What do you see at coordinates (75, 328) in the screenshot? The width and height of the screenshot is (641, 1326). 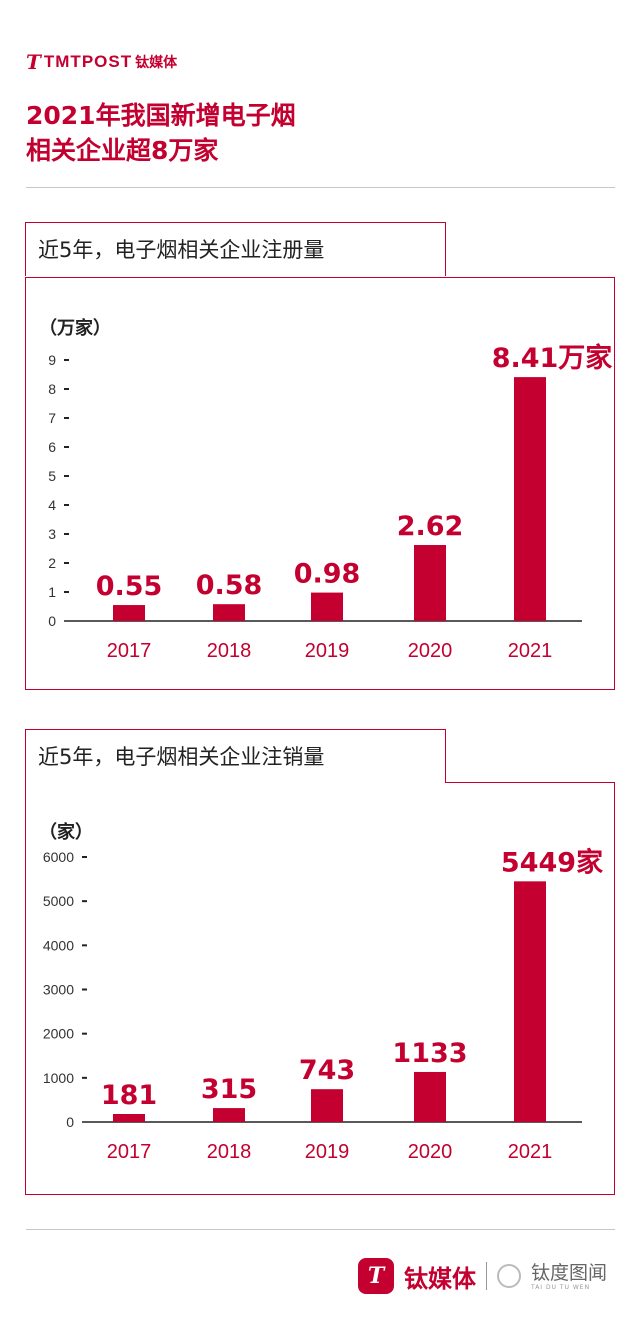 I see `chart0-unit-label: （万家）` at bounding box center [75, 328].